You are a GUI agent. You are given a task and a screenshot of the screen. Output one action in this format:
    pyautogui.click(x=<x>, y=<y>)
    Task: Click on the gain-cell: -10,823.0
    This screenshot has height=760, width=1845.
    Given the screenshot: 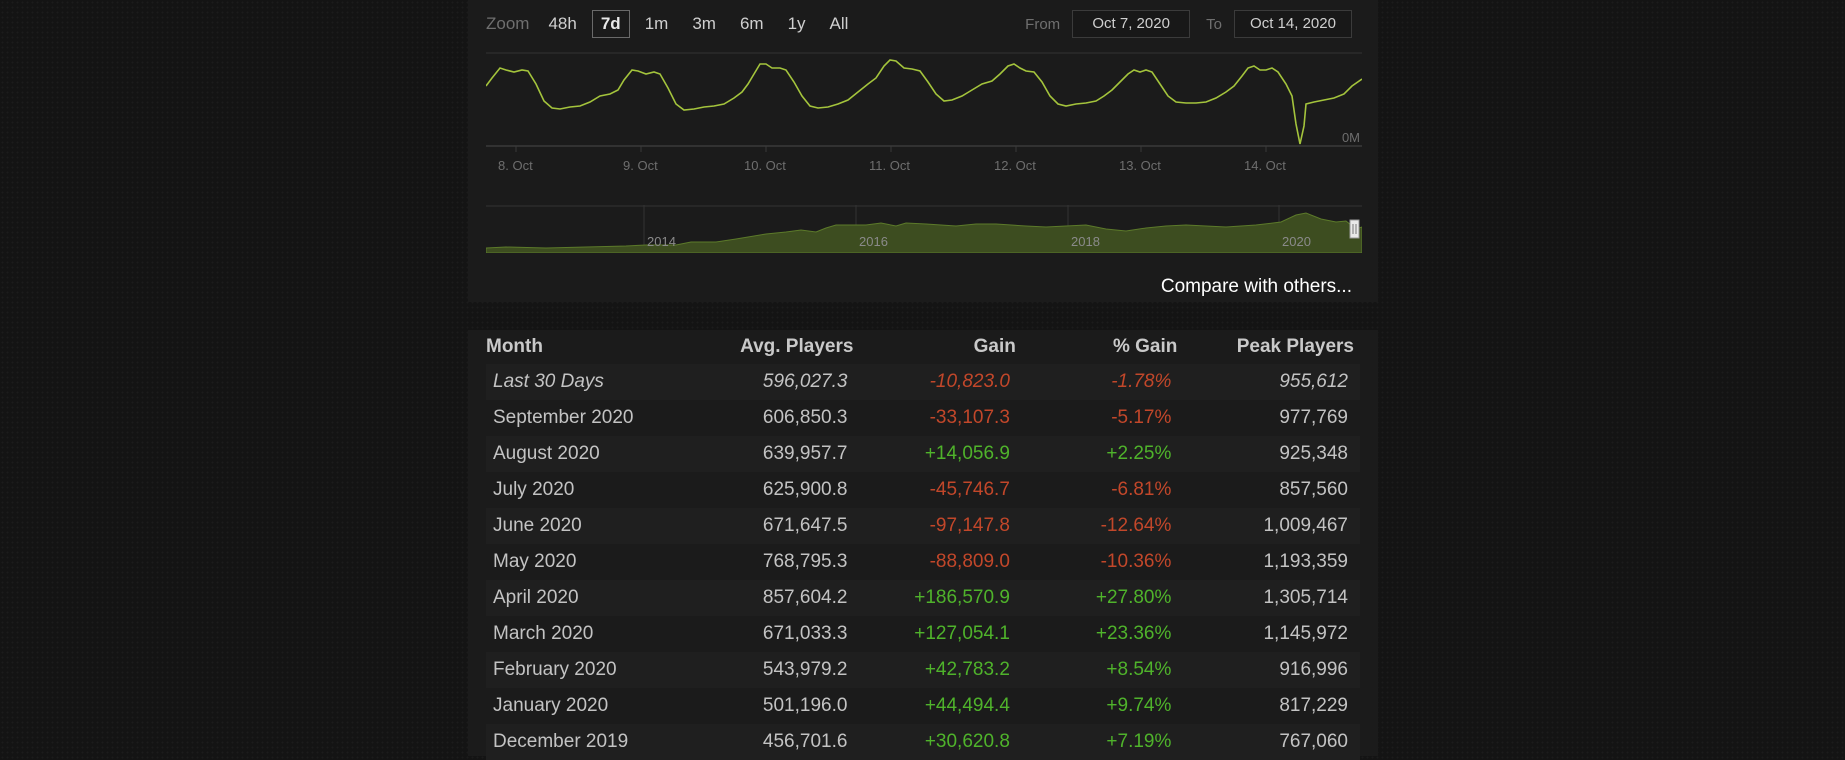 What is the action you would take?
    pyautogui.click(x=940, y=382)
    